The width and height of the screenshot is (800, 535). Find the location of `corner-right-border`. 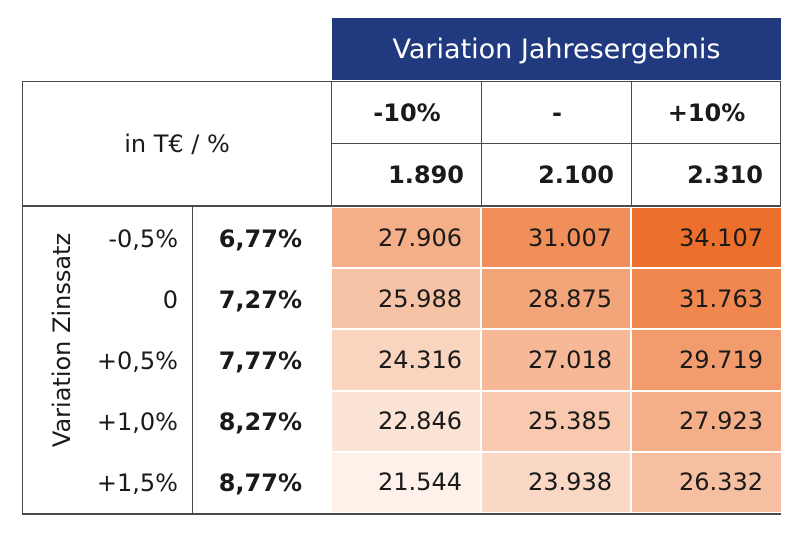

corner-right-border is located at coordinates (331, 143).